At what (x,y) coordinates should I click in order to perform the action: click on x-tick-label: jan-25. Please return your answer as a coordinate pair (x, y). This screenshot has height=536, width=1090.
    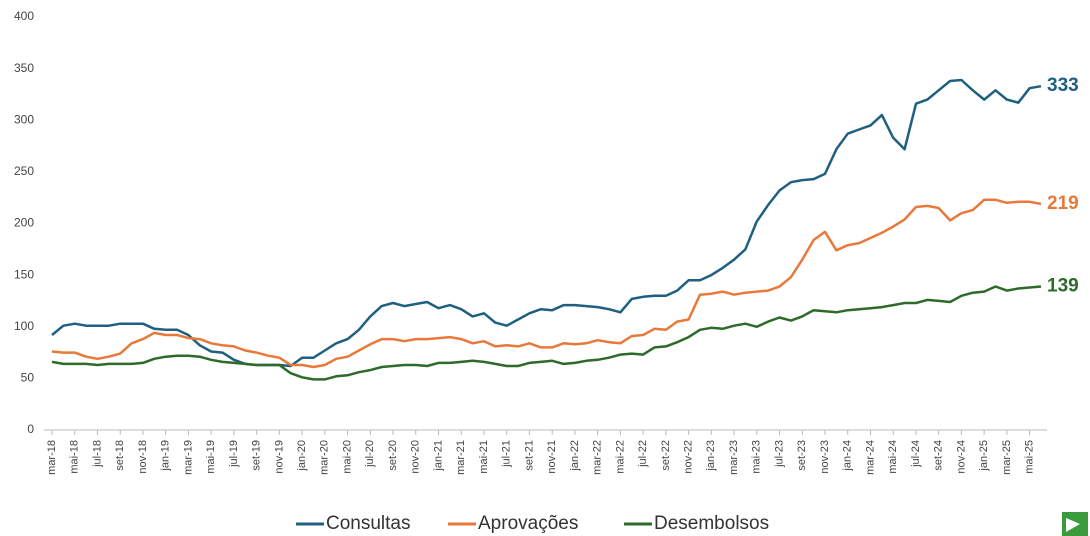
    Looking at the image, I should click on (984, 456).